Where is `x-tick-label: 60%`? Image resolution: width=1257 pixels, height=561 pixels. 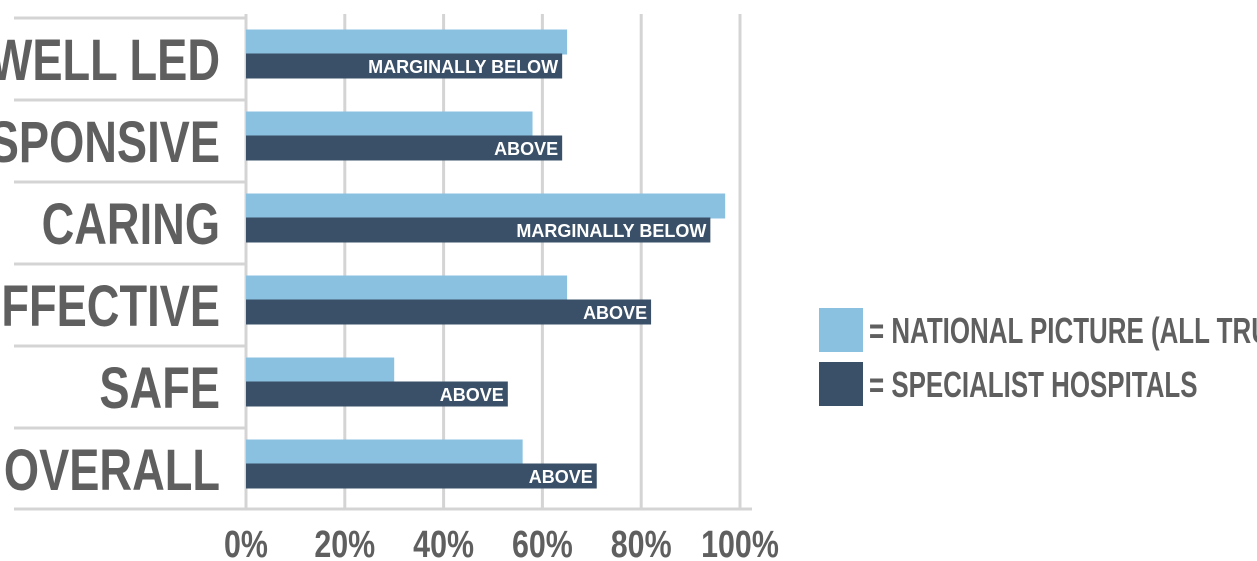 x-tick-label: 60% is located at coordinates (542, 542).